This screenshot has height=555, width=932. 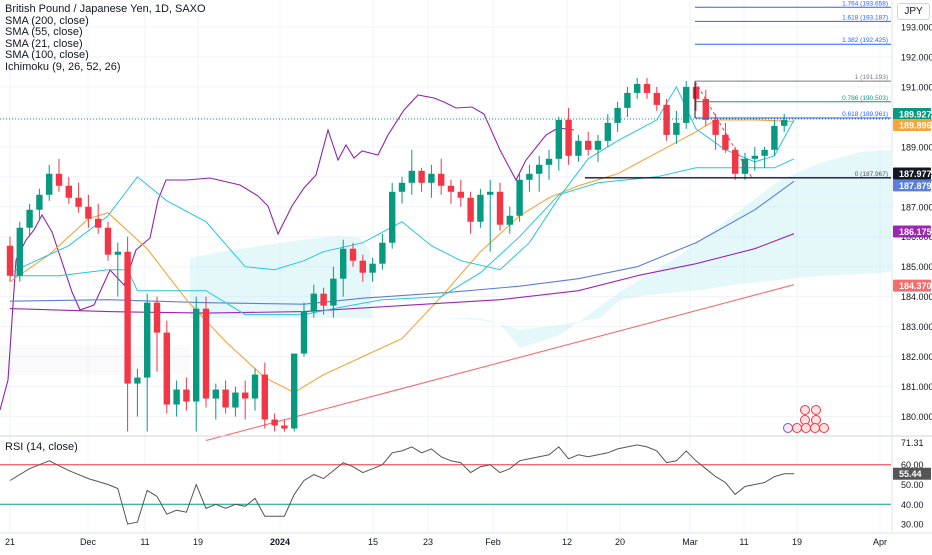 I want to click on price-tick-label: 181.000, so click(x=916, y=387).